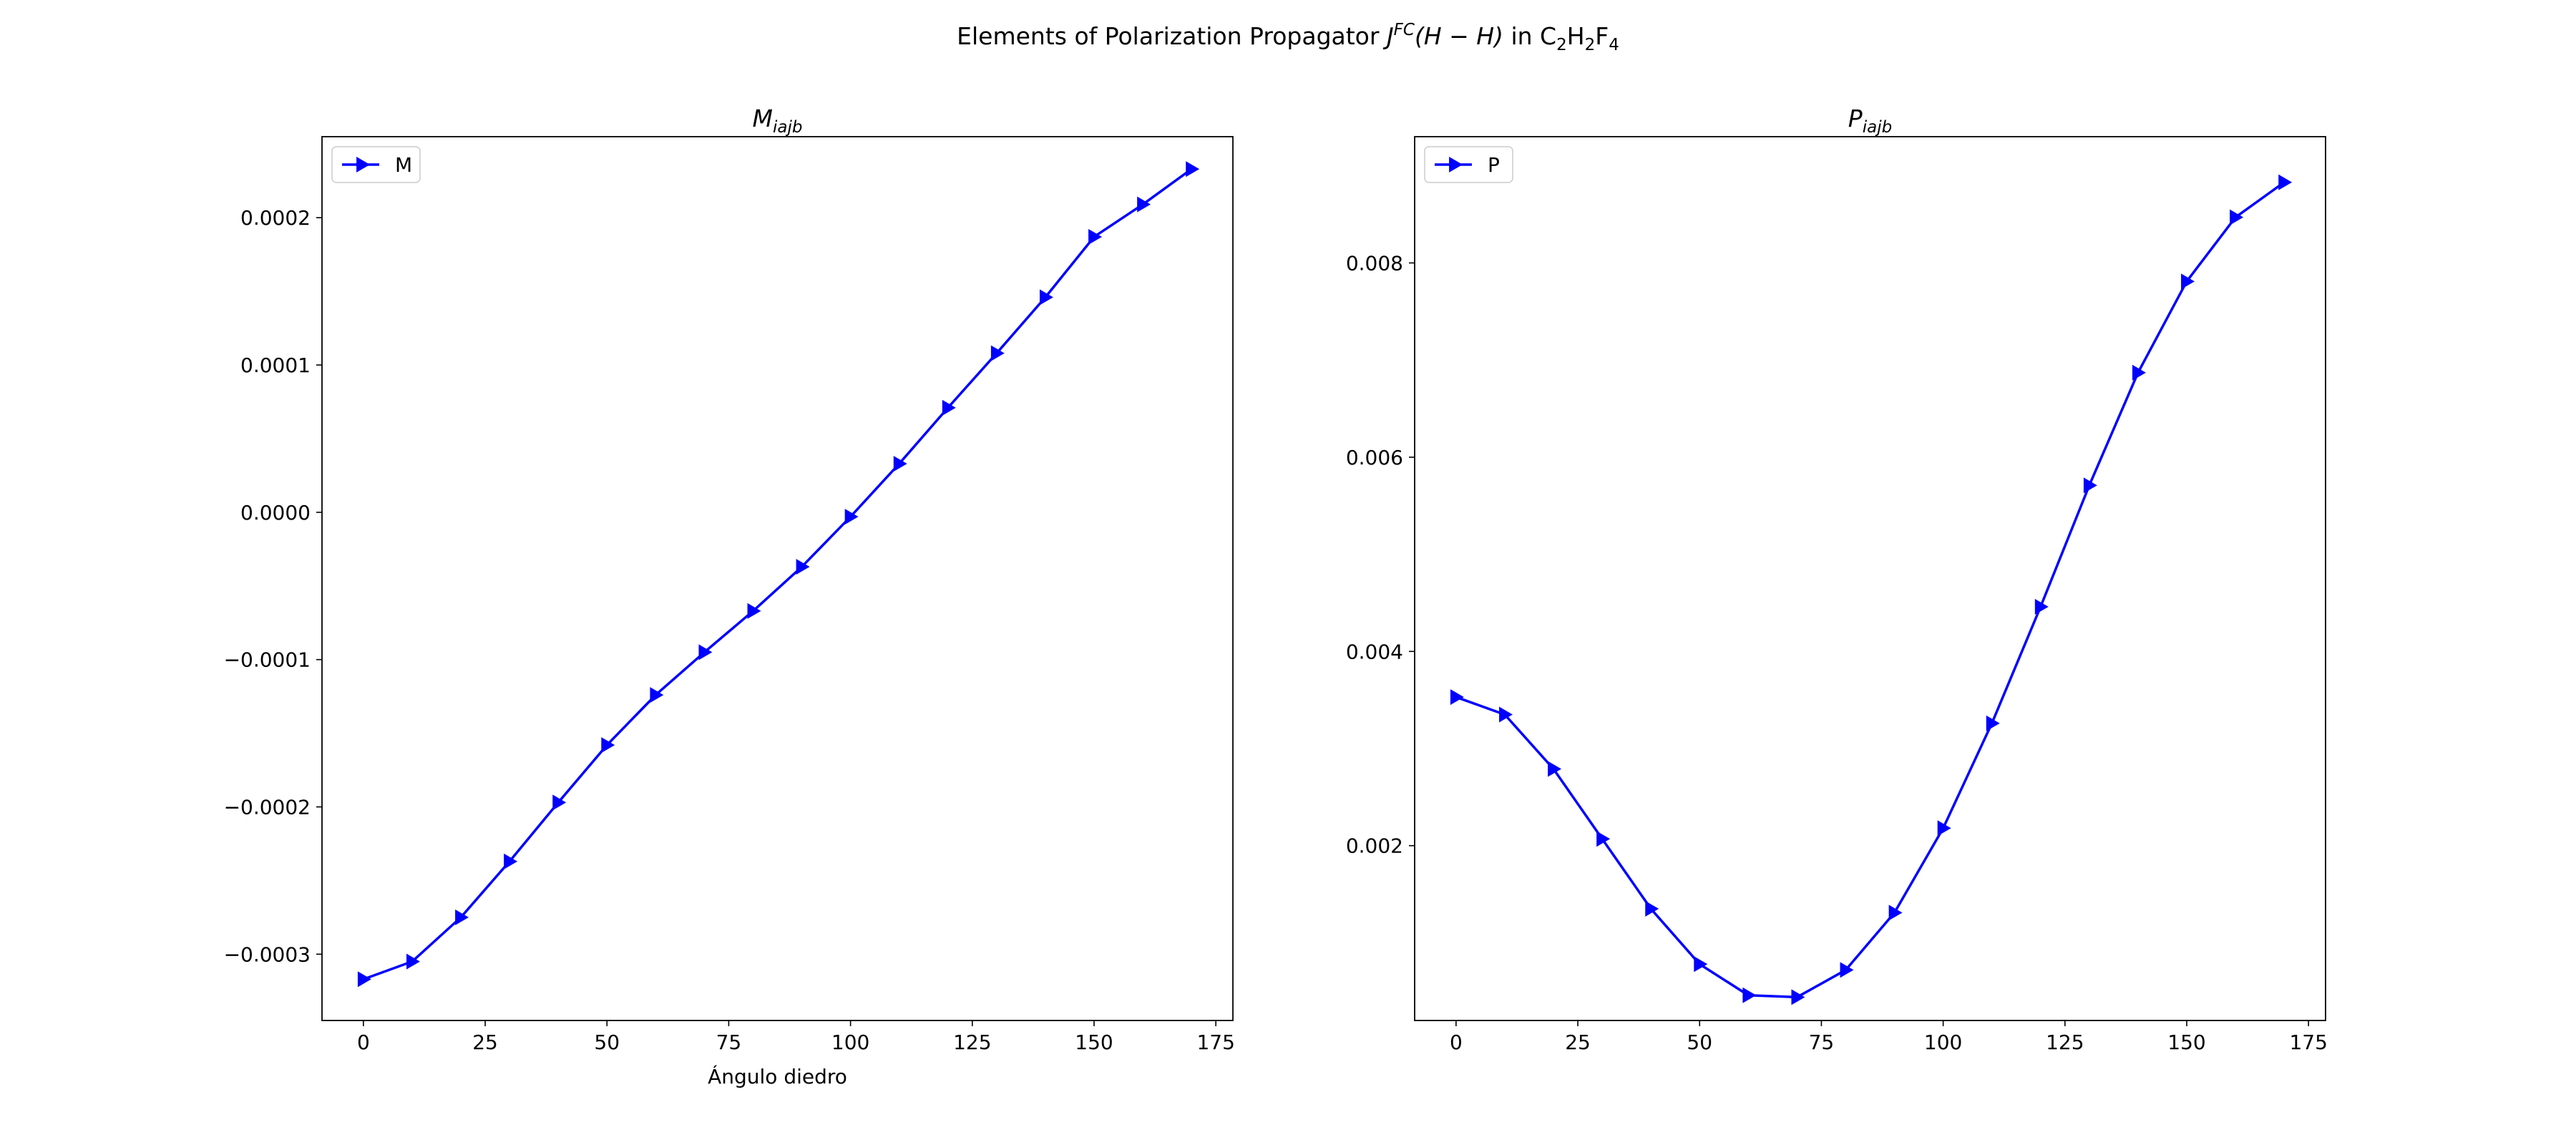 This screenshot has width=2576, height=1145. I want to click on y-tick-label: 0.0000, so click(275, 513).